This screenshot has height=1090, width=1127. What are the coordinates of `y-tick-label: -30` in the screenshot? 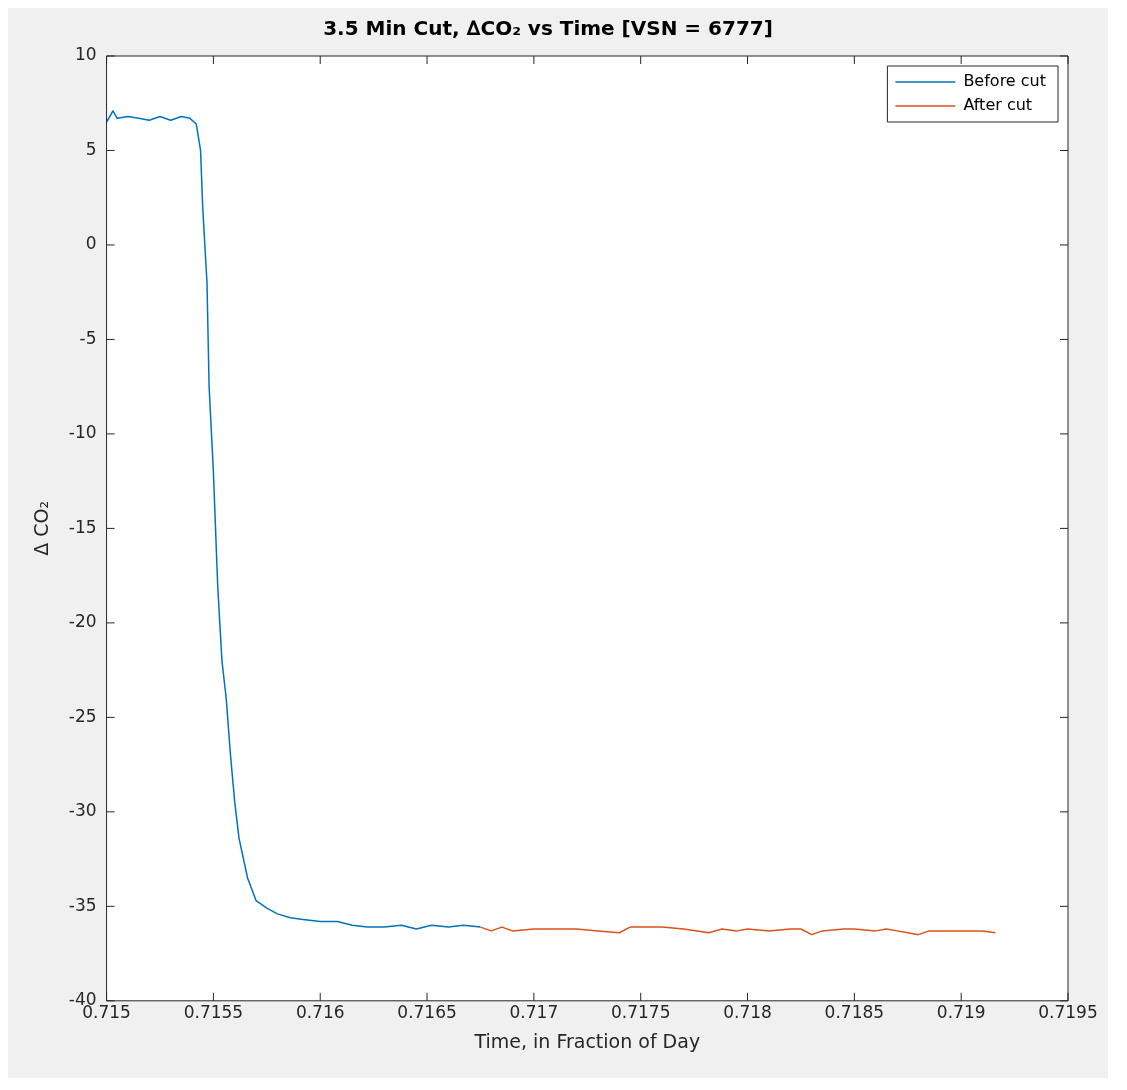 It's located at (82, 810).